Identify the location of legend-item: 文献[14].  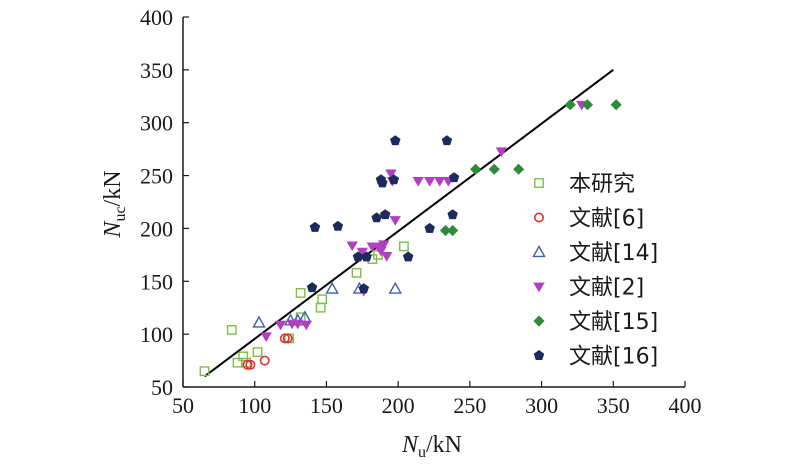
(595, 253).